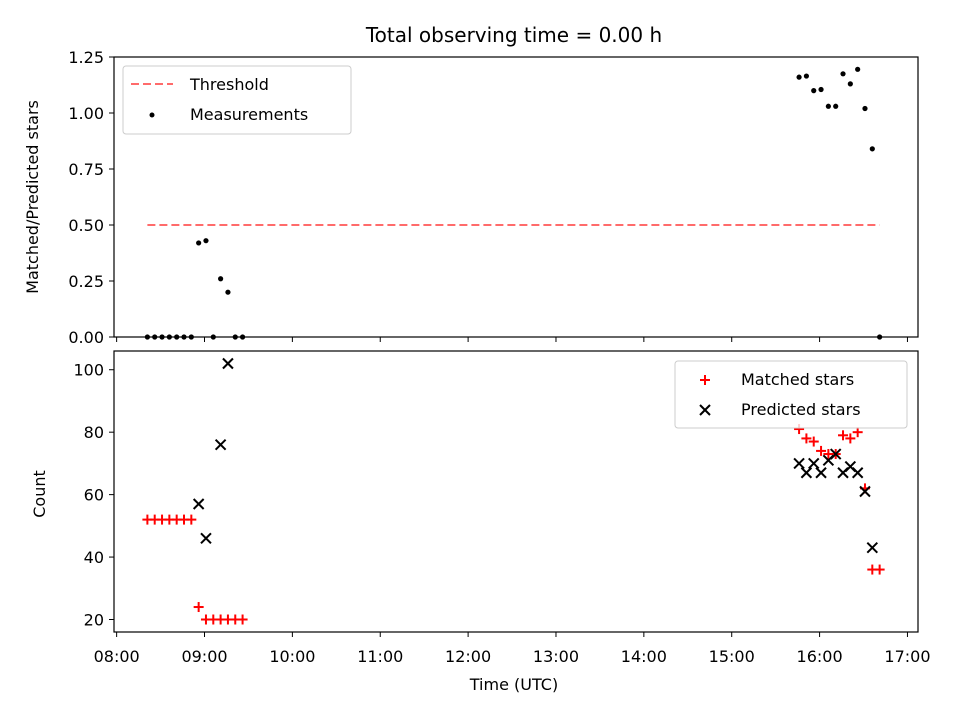 The height and width of the screenshot is (720, 960). What do you see at coordinates (86, 57) in the screenshot?
I see `top-y-tick-label: 1.25` at bounding box center [86, 57].